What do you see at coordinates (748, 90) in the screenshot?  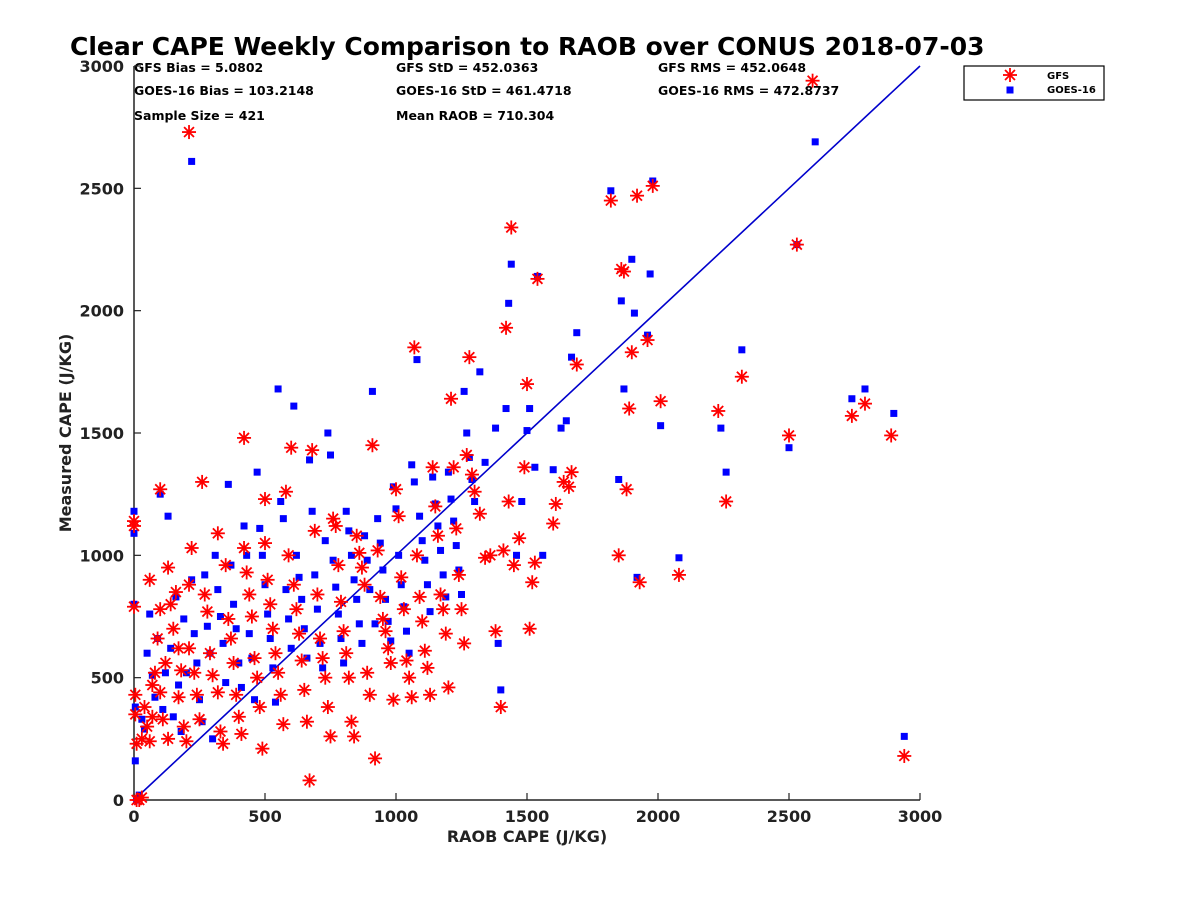 I see `stat-goes-rms: GOES-16 RMS = 472.8737` at bounding box center [748, 90].